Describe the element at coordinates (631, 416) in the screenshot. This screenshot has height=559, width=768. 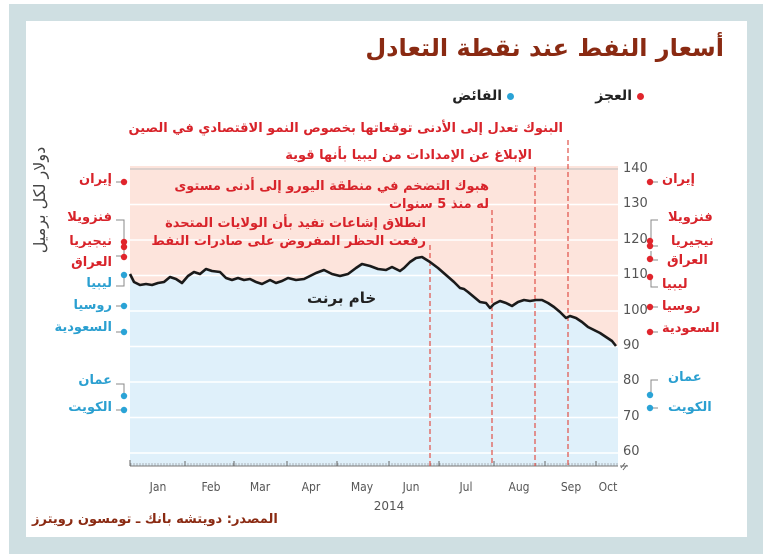
I see `y-tick-70: 70` at that location.